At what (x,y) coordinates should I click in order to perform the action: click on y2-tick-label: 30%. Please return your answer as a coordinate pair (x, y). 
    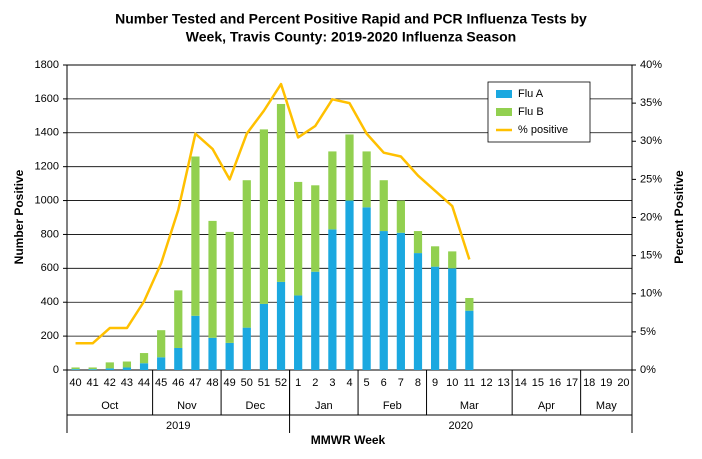
    Looking at the image, I should click on (651, 141).